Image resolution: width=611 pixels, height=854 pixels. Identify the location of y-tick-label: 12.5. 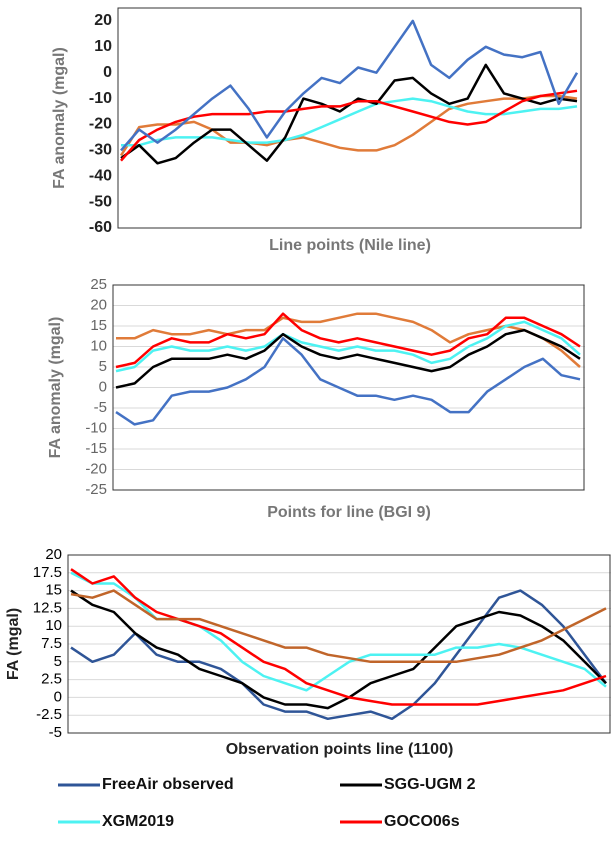
(47, 607).